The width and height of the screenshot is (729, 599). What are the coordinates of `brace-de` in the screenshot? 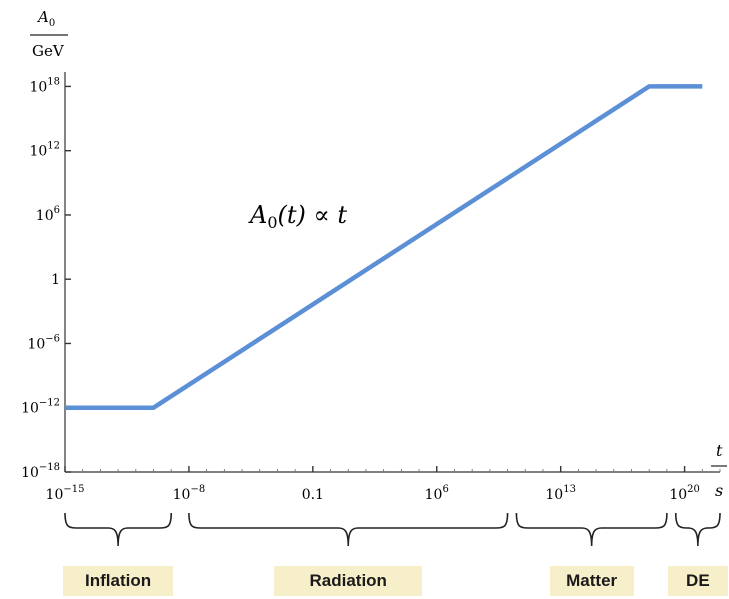 It's located at (697, 529).